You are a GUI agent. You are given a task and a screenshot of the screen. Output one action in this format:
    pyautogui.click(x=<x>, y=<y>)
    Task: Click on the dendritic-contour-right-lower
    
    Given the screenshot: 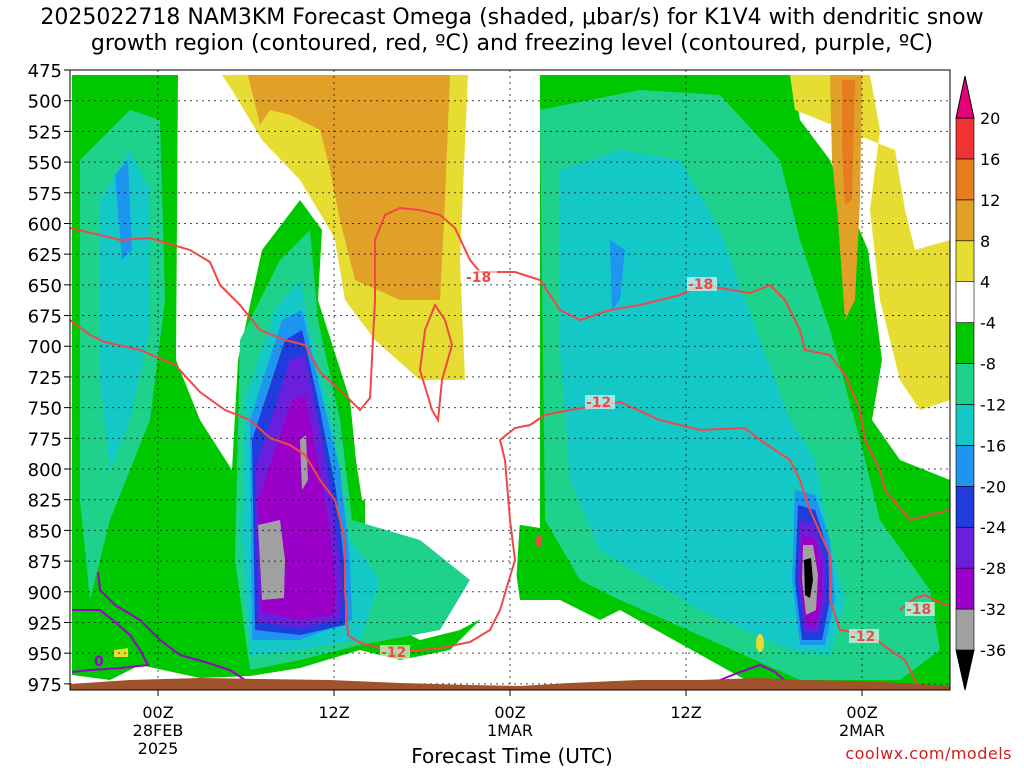 What is the action you would take?
    pyautogui.click(x=924, y=602)
    